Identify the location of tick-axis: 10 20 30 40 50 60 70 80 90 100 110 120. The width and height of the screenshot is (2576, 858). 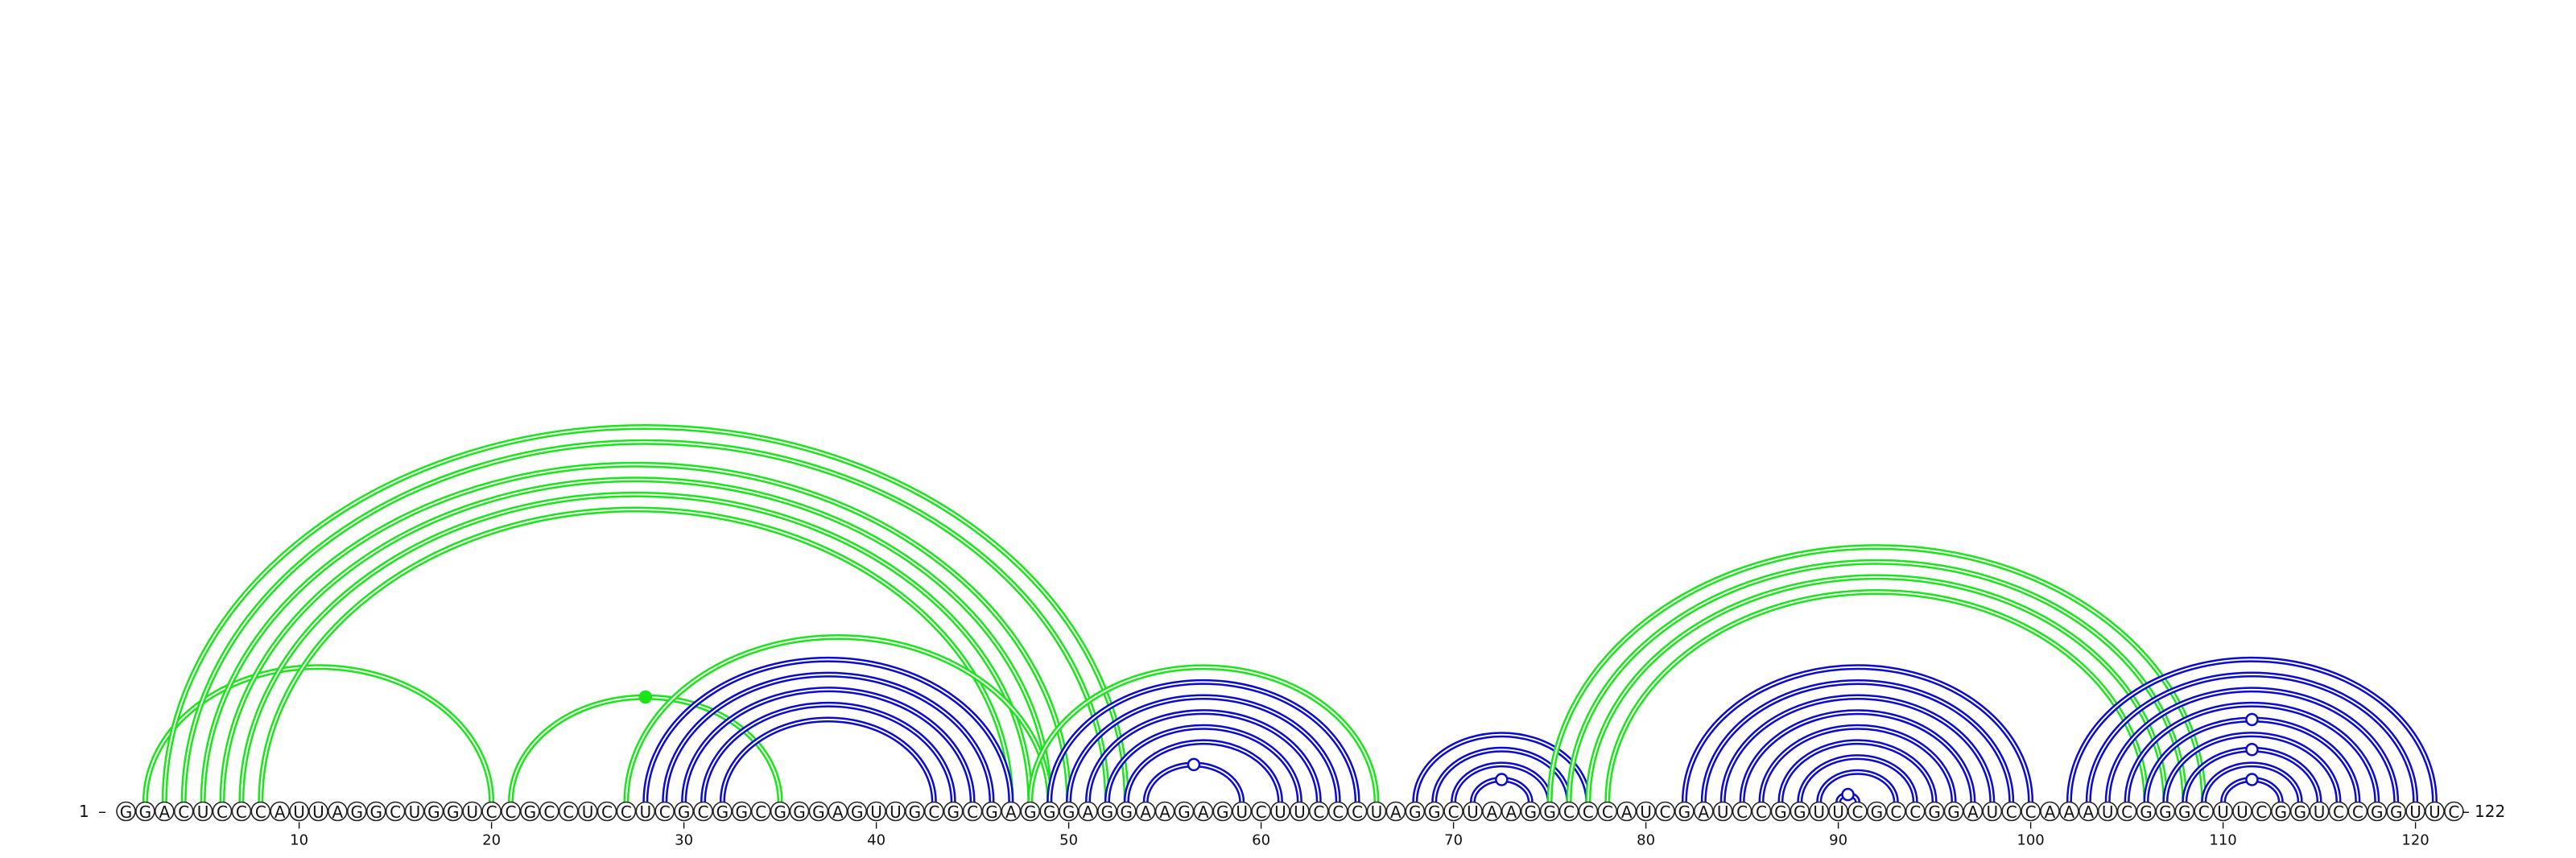
(1359, 835).